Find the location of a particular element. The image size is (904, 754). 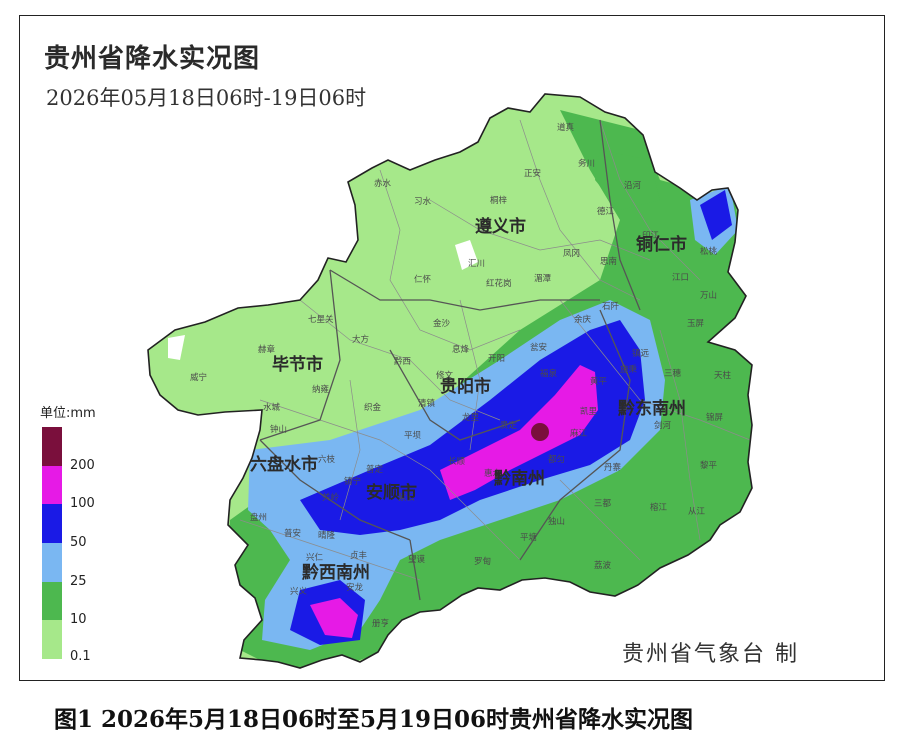

rain-50-100-northeast is located at coordinates (716, 215).